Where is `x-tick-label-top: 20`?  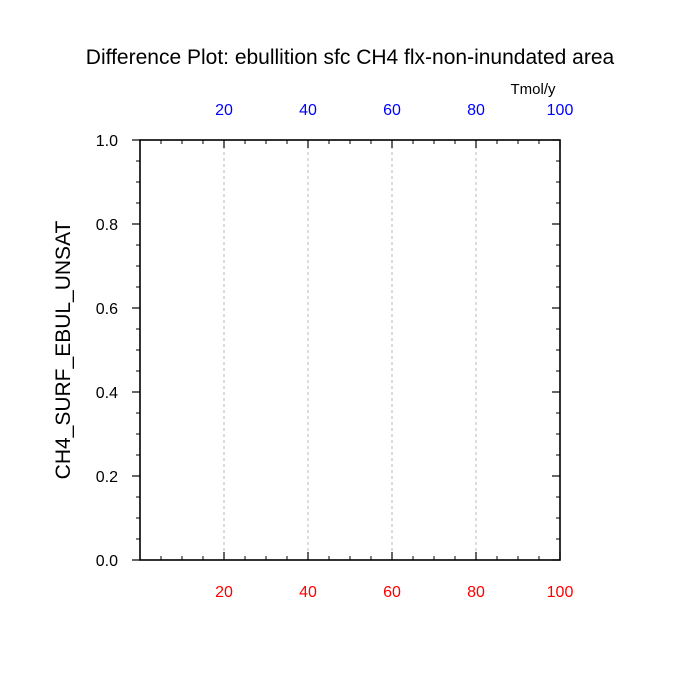 x-tick-label-top: 20 is located at coordinates (224, 110).